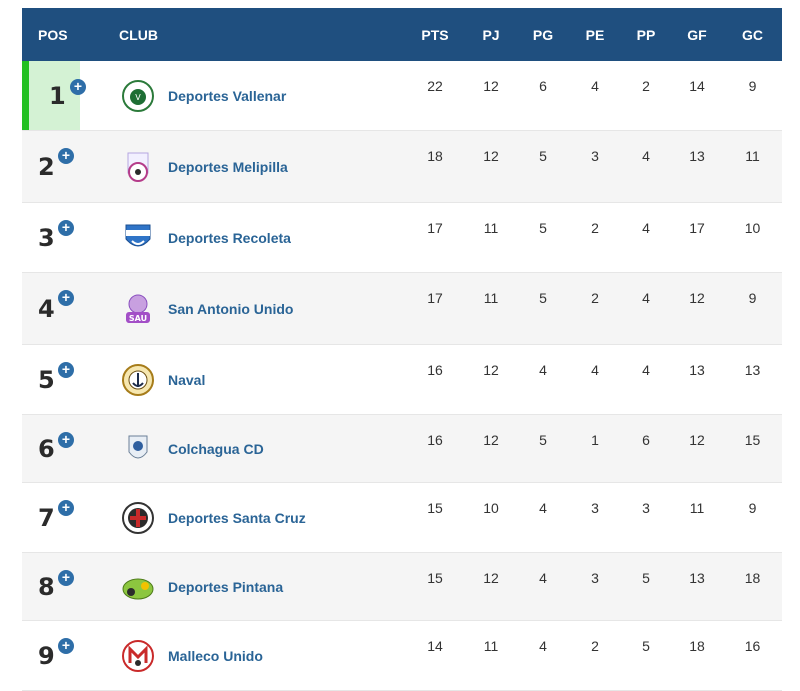 This screenshot has height=691, width=800. Describe the element at coordinates (46, 586) in the screenshot. I see `position-number: 8` at that location.